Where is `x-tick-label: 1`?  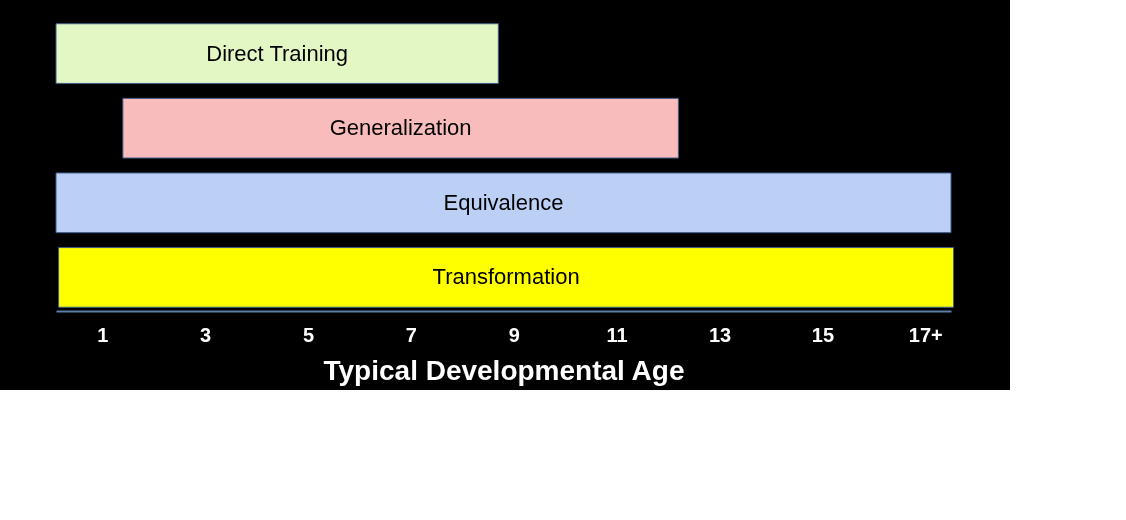
x-tick-label: 1 is located at coordinates (103, 334).